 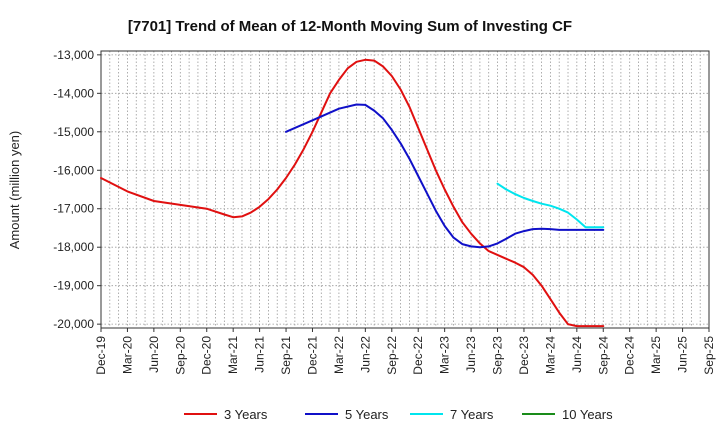 What do you see at coordinates (73, 132) in the screenshot?
I see `y-tick-label: -15,000` at bounding box center [73, 132].